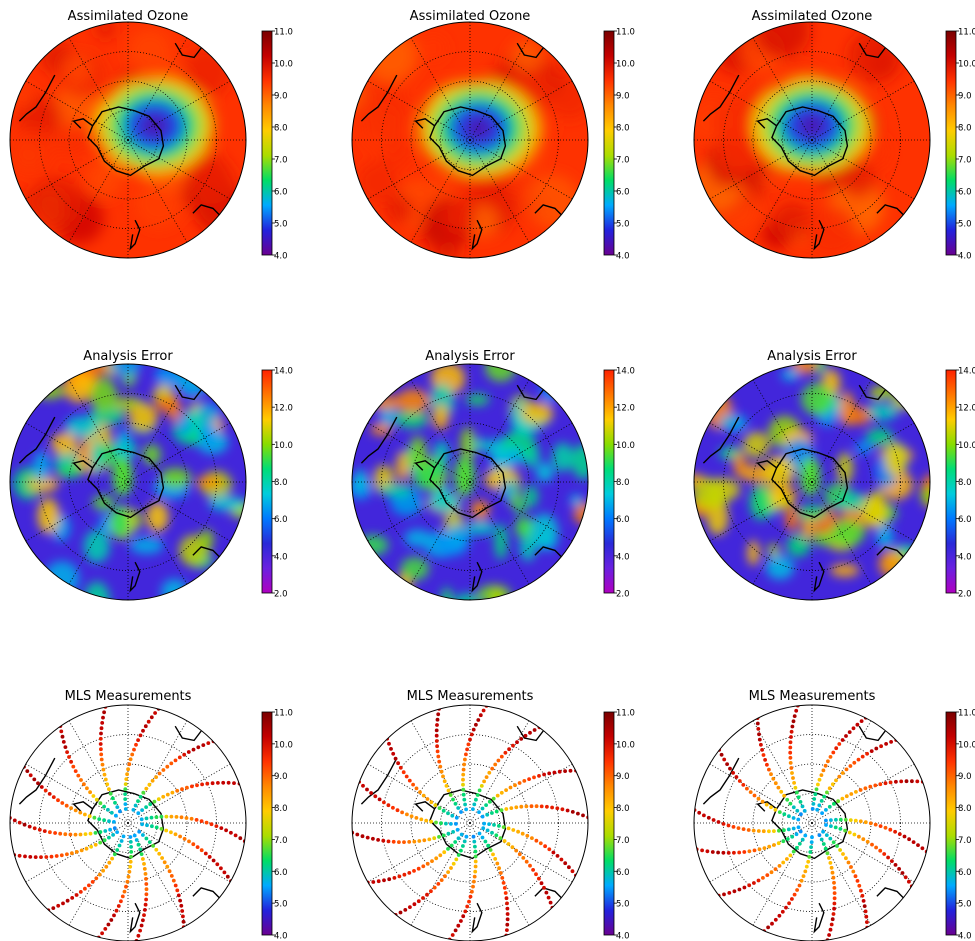 This screenshot has height=941, width=975. What do you see at coordinates (283, 745) in the screenshot?
I see `colorbar-tick-label: 10.0` at bounding box center [283, 745].